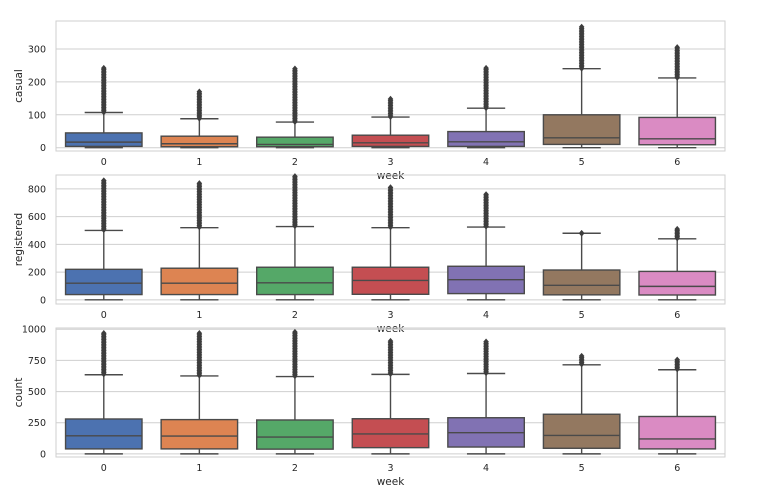 This screenshot has height=500, width=767. I want to click on y-axis-label: count, so click(19, 393).